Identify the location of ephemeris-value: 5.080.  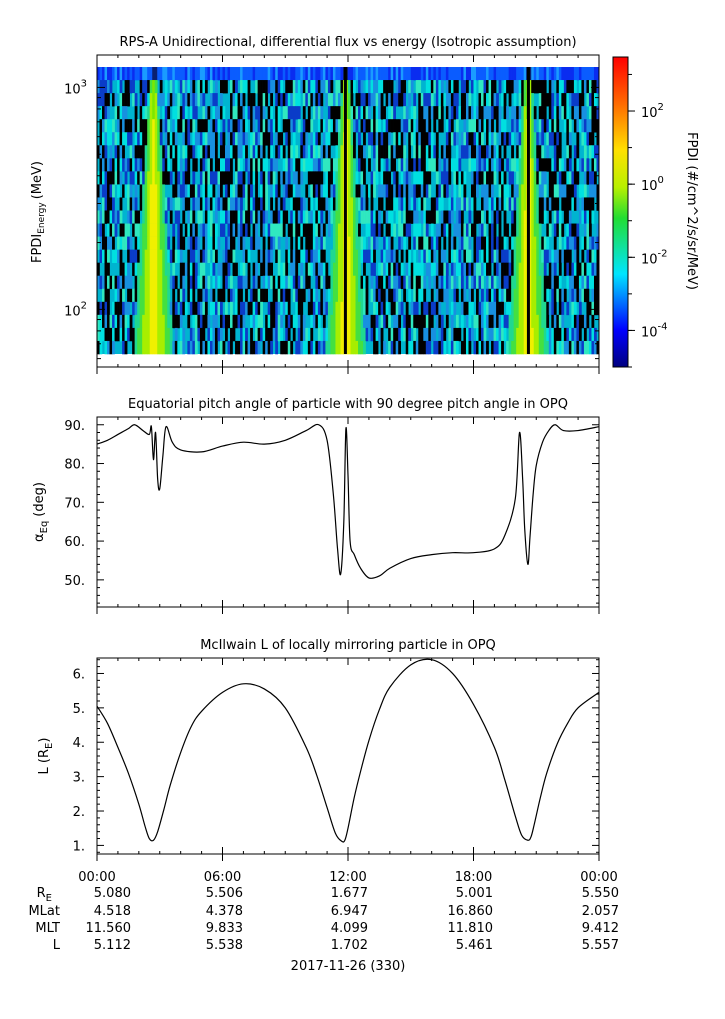
(112, 893).